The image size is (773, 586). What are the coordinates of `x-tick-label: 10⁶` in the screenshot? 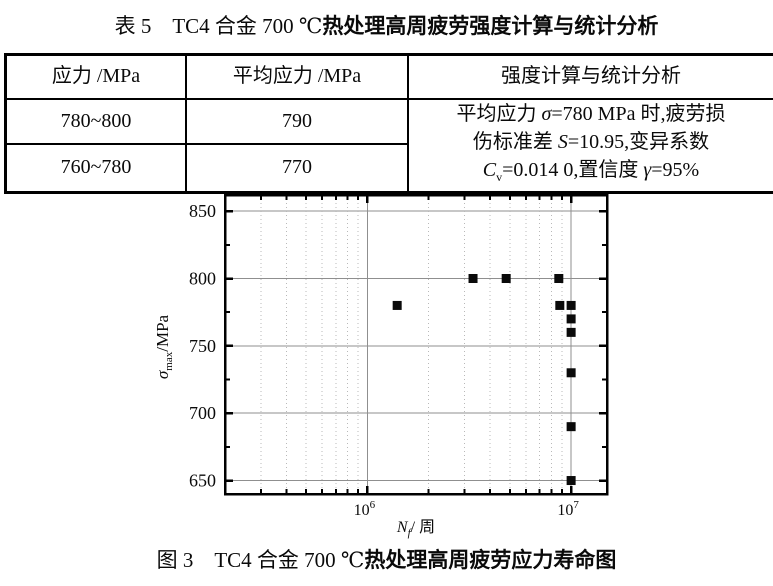 It's located at (365, 509).